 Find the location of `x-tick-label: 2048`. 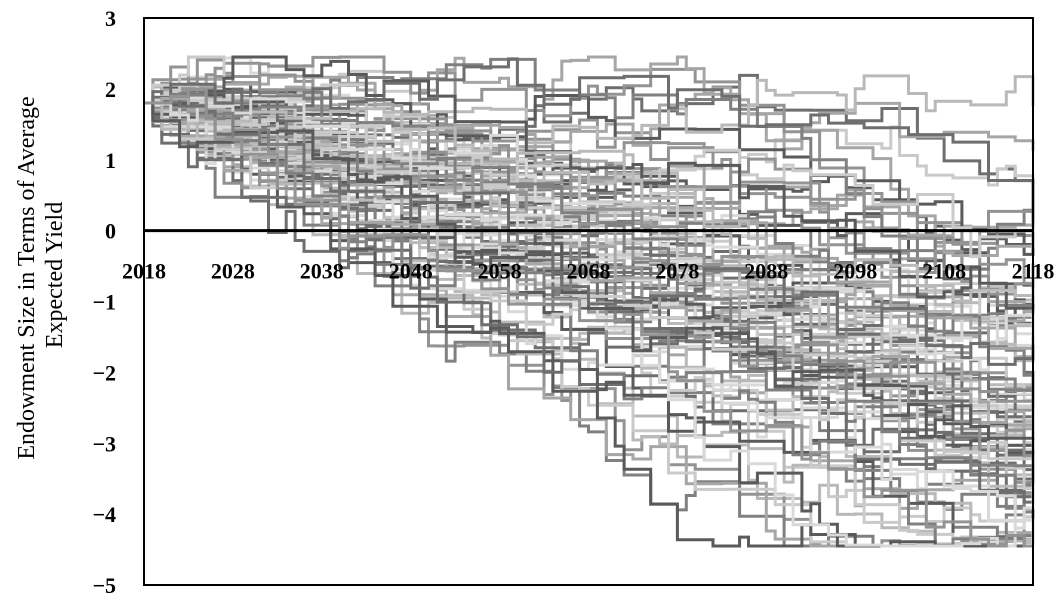

x-tick-label: 2048 is located at coordinates (411, 271).